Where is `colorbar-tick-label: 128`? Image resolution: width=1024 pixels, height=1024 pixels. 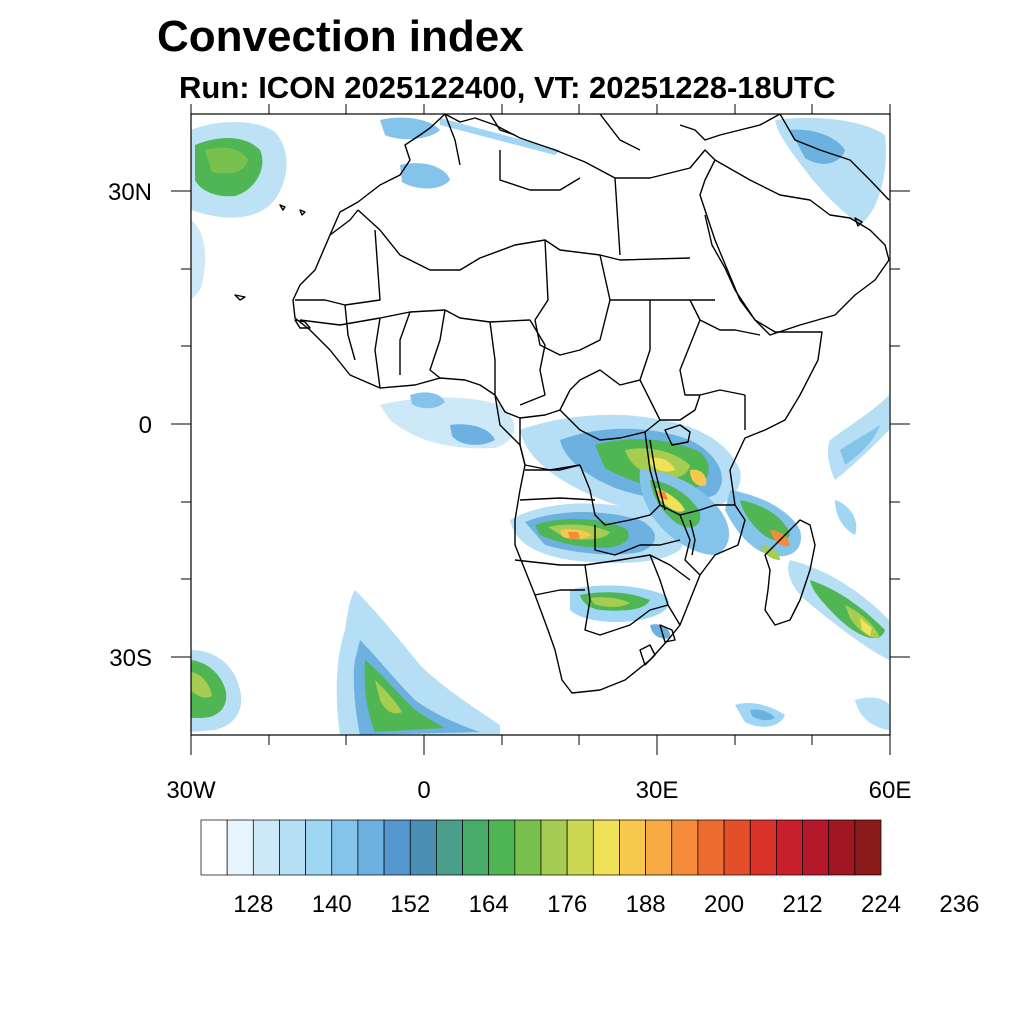 colorbar-tick-label: 128 is located at coordinates (253, 904).